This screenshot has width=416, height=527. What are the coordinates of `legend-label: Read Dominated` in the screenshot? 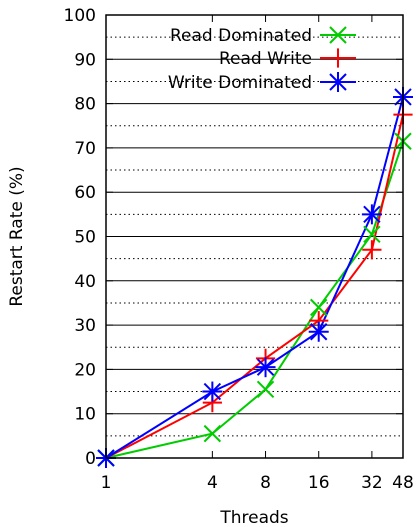 It's located at (241, 36).